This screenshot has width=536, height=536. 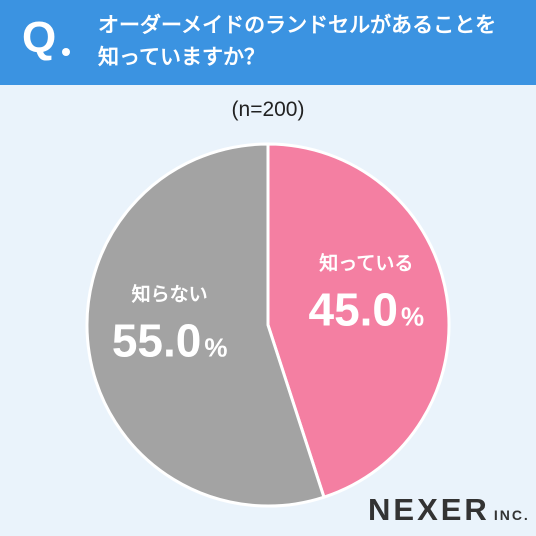 What do you see at coordinates (181, 57) in the screenshot?
I see `question-line-2: 知っていますか？` at bounding box center [181, 57].